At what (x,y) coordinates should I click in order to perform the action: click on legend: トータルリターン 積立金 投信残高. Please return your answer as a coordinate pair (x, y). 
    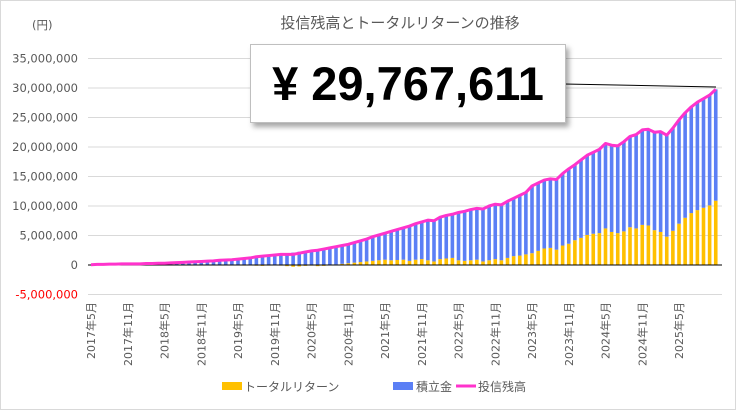
    Looking at the image, I should click on (374, 386).